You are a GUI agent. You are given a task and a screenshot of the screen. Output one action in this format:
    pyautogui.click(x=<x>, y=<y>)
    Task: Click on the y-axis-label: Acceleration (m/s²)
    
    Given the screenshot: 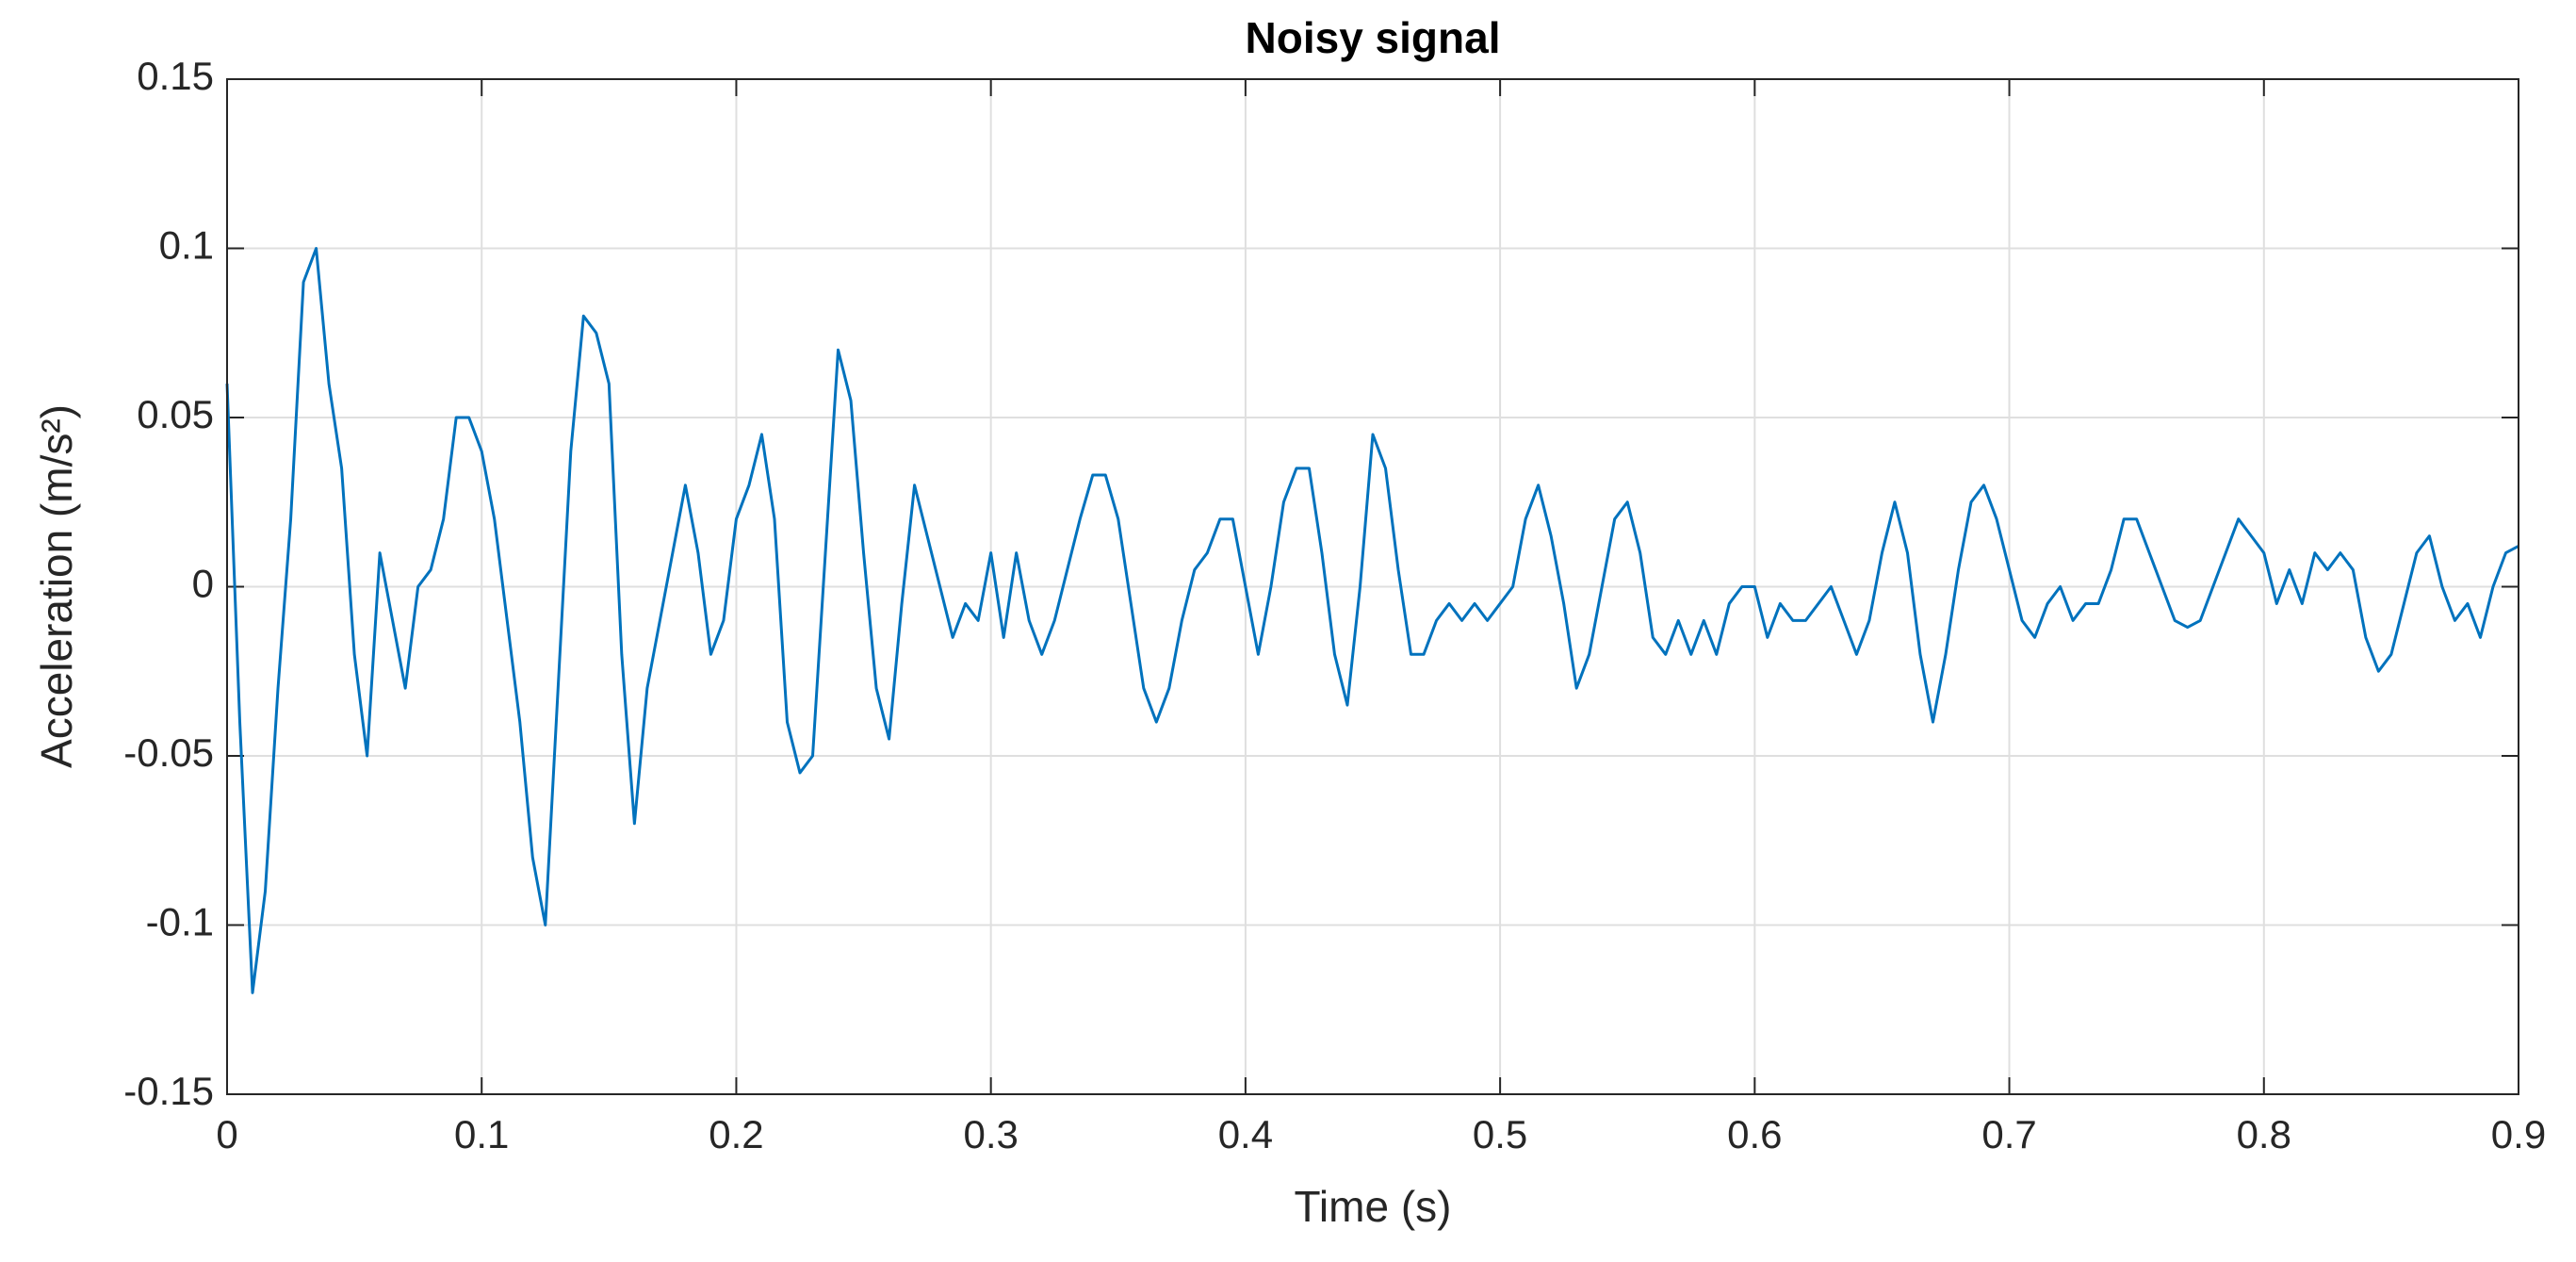 What is the action you would take?
    pyautogui.click(x=56, y=586)
    